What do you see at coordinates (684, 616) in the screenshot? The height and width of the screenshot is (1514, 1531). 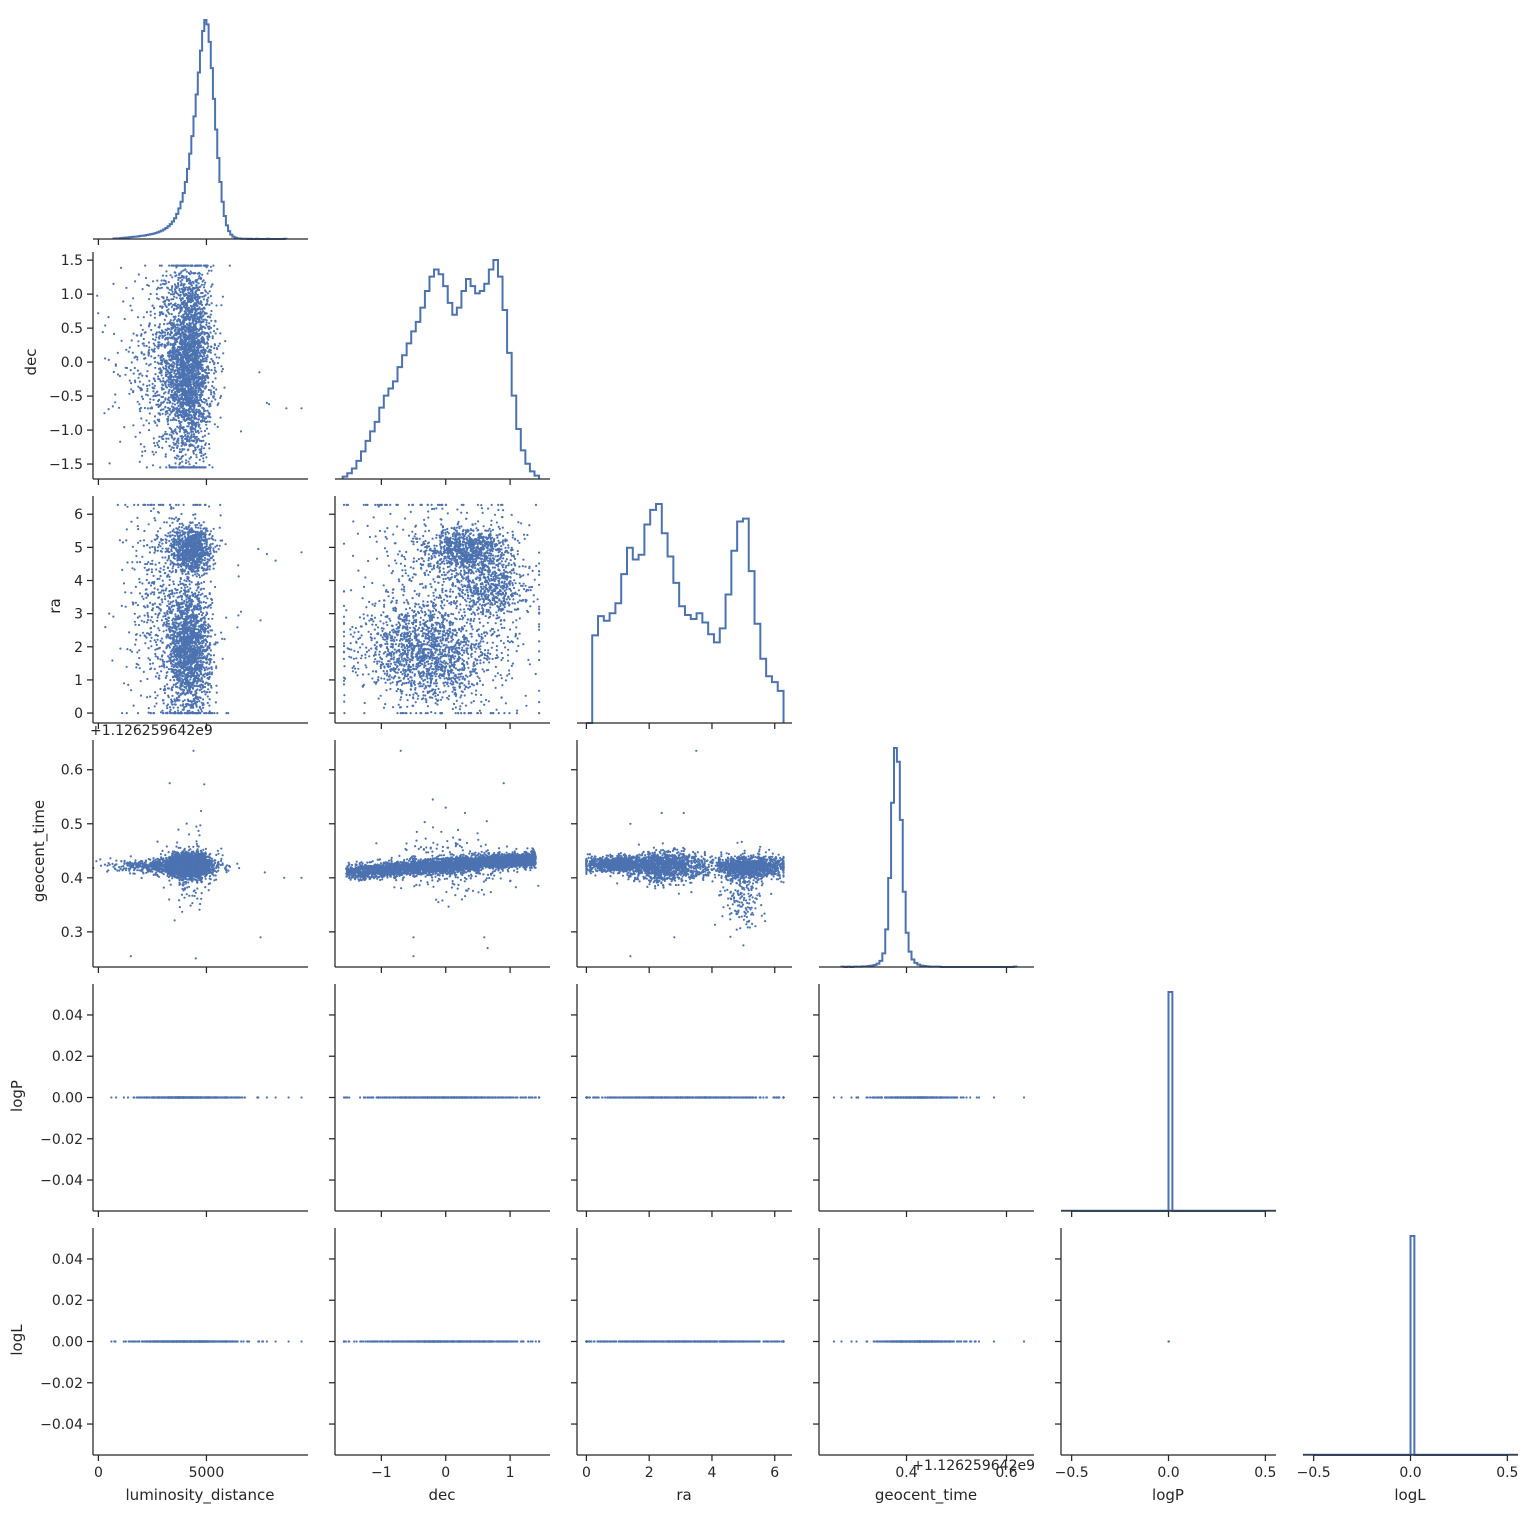 I see `histogram-panel-ra` at bounding box center [684, 616].